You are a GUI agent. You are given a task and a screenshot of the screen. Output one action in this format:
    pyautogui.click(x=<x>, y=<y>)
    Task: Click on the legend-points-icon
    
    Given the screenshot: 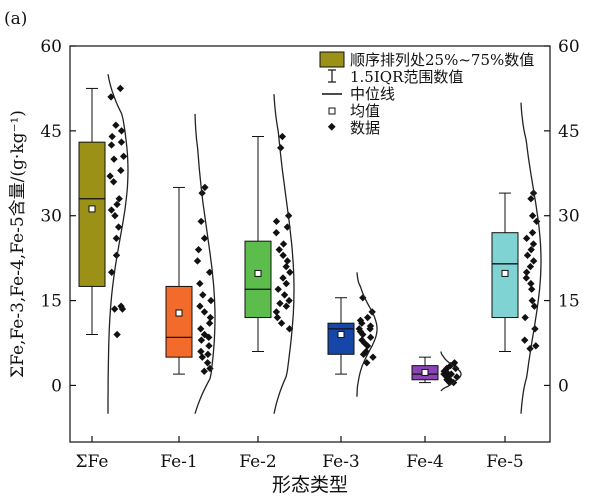 What is the action you would take?
    pyautogui.click(x=331, y=126)
    